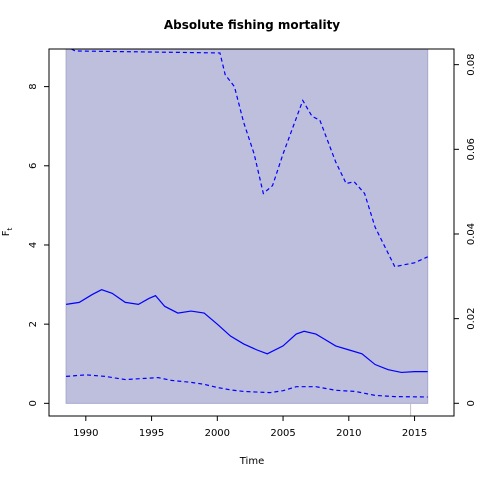  I want to click on y2-axis: 0 0.02 0.04 0.06 0.08, so click(465, 230).